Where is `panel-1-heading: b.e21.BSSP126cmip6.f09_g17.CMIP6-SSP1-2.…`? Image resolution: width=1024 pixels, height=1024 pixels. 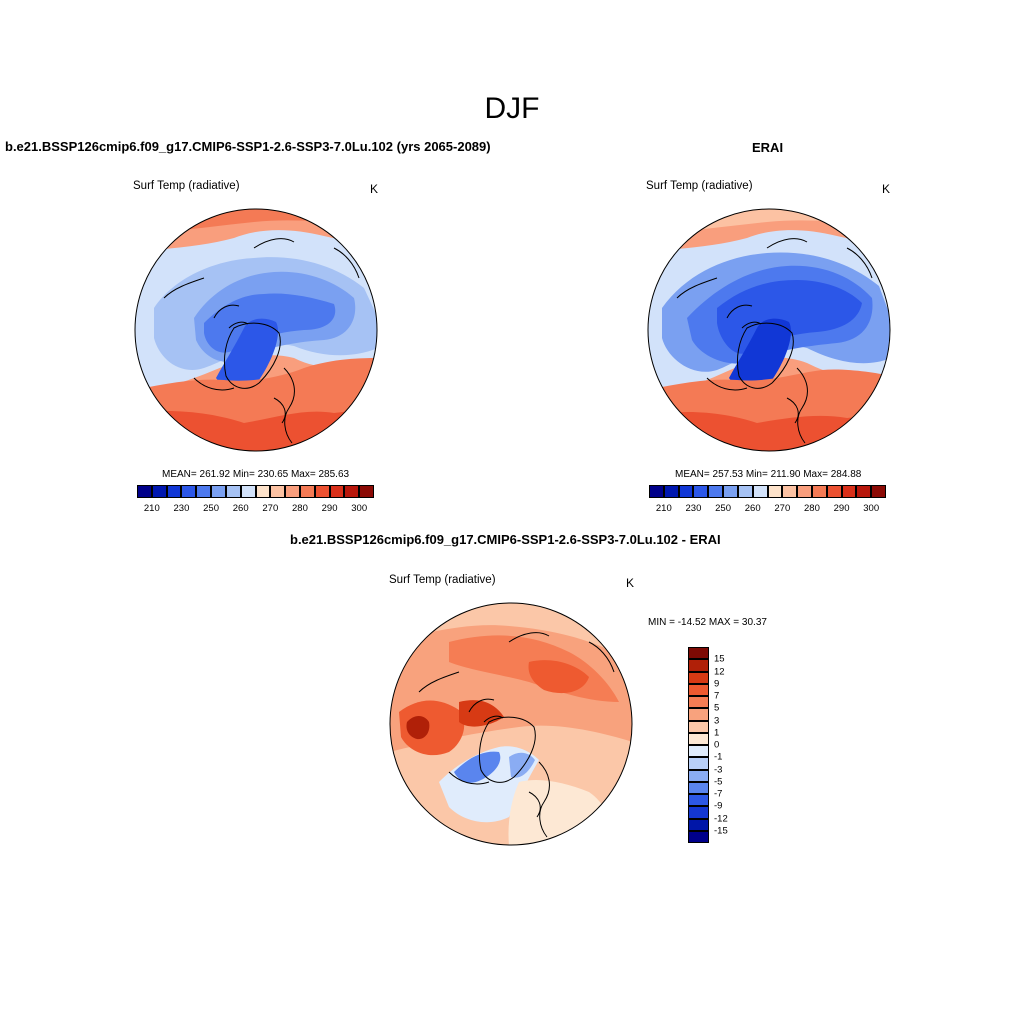
panel-1-heading: b.e21.BSSP126cmip6.f09_g17.CMIP6-SSP1-2.… is located at coordinates (248, 146).